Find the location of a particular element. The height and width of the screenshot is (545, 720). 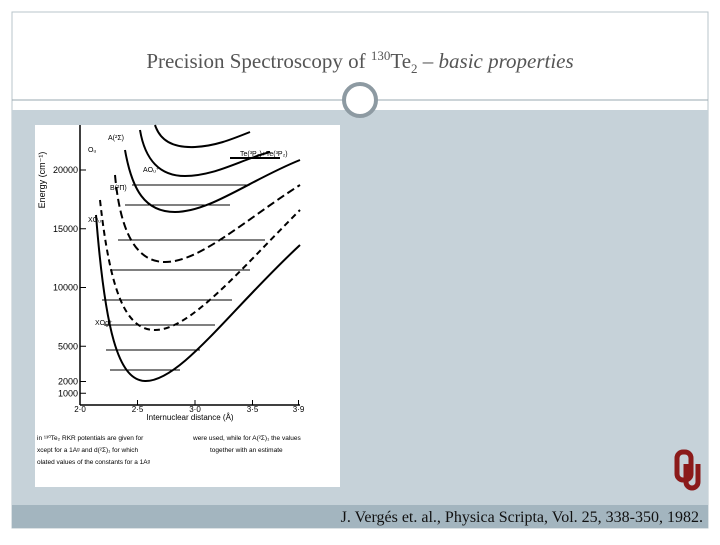

state-label: A(²Σ) is located at coordinates (116, 138).